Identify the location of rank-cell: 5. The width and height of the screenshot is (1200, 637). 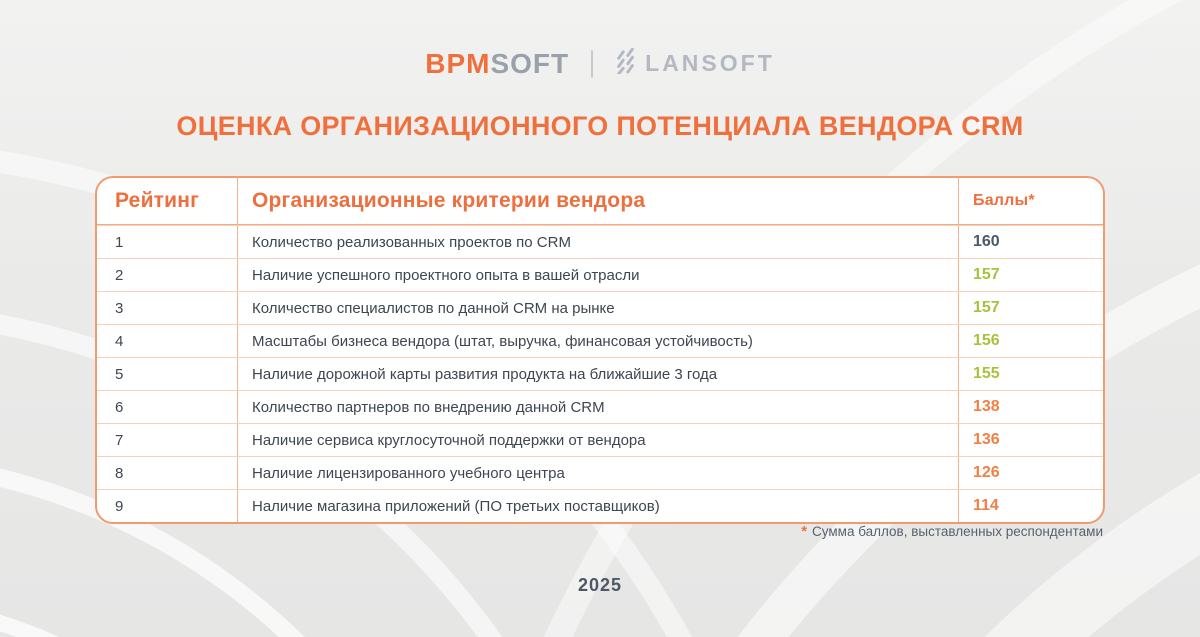
(119, 374).